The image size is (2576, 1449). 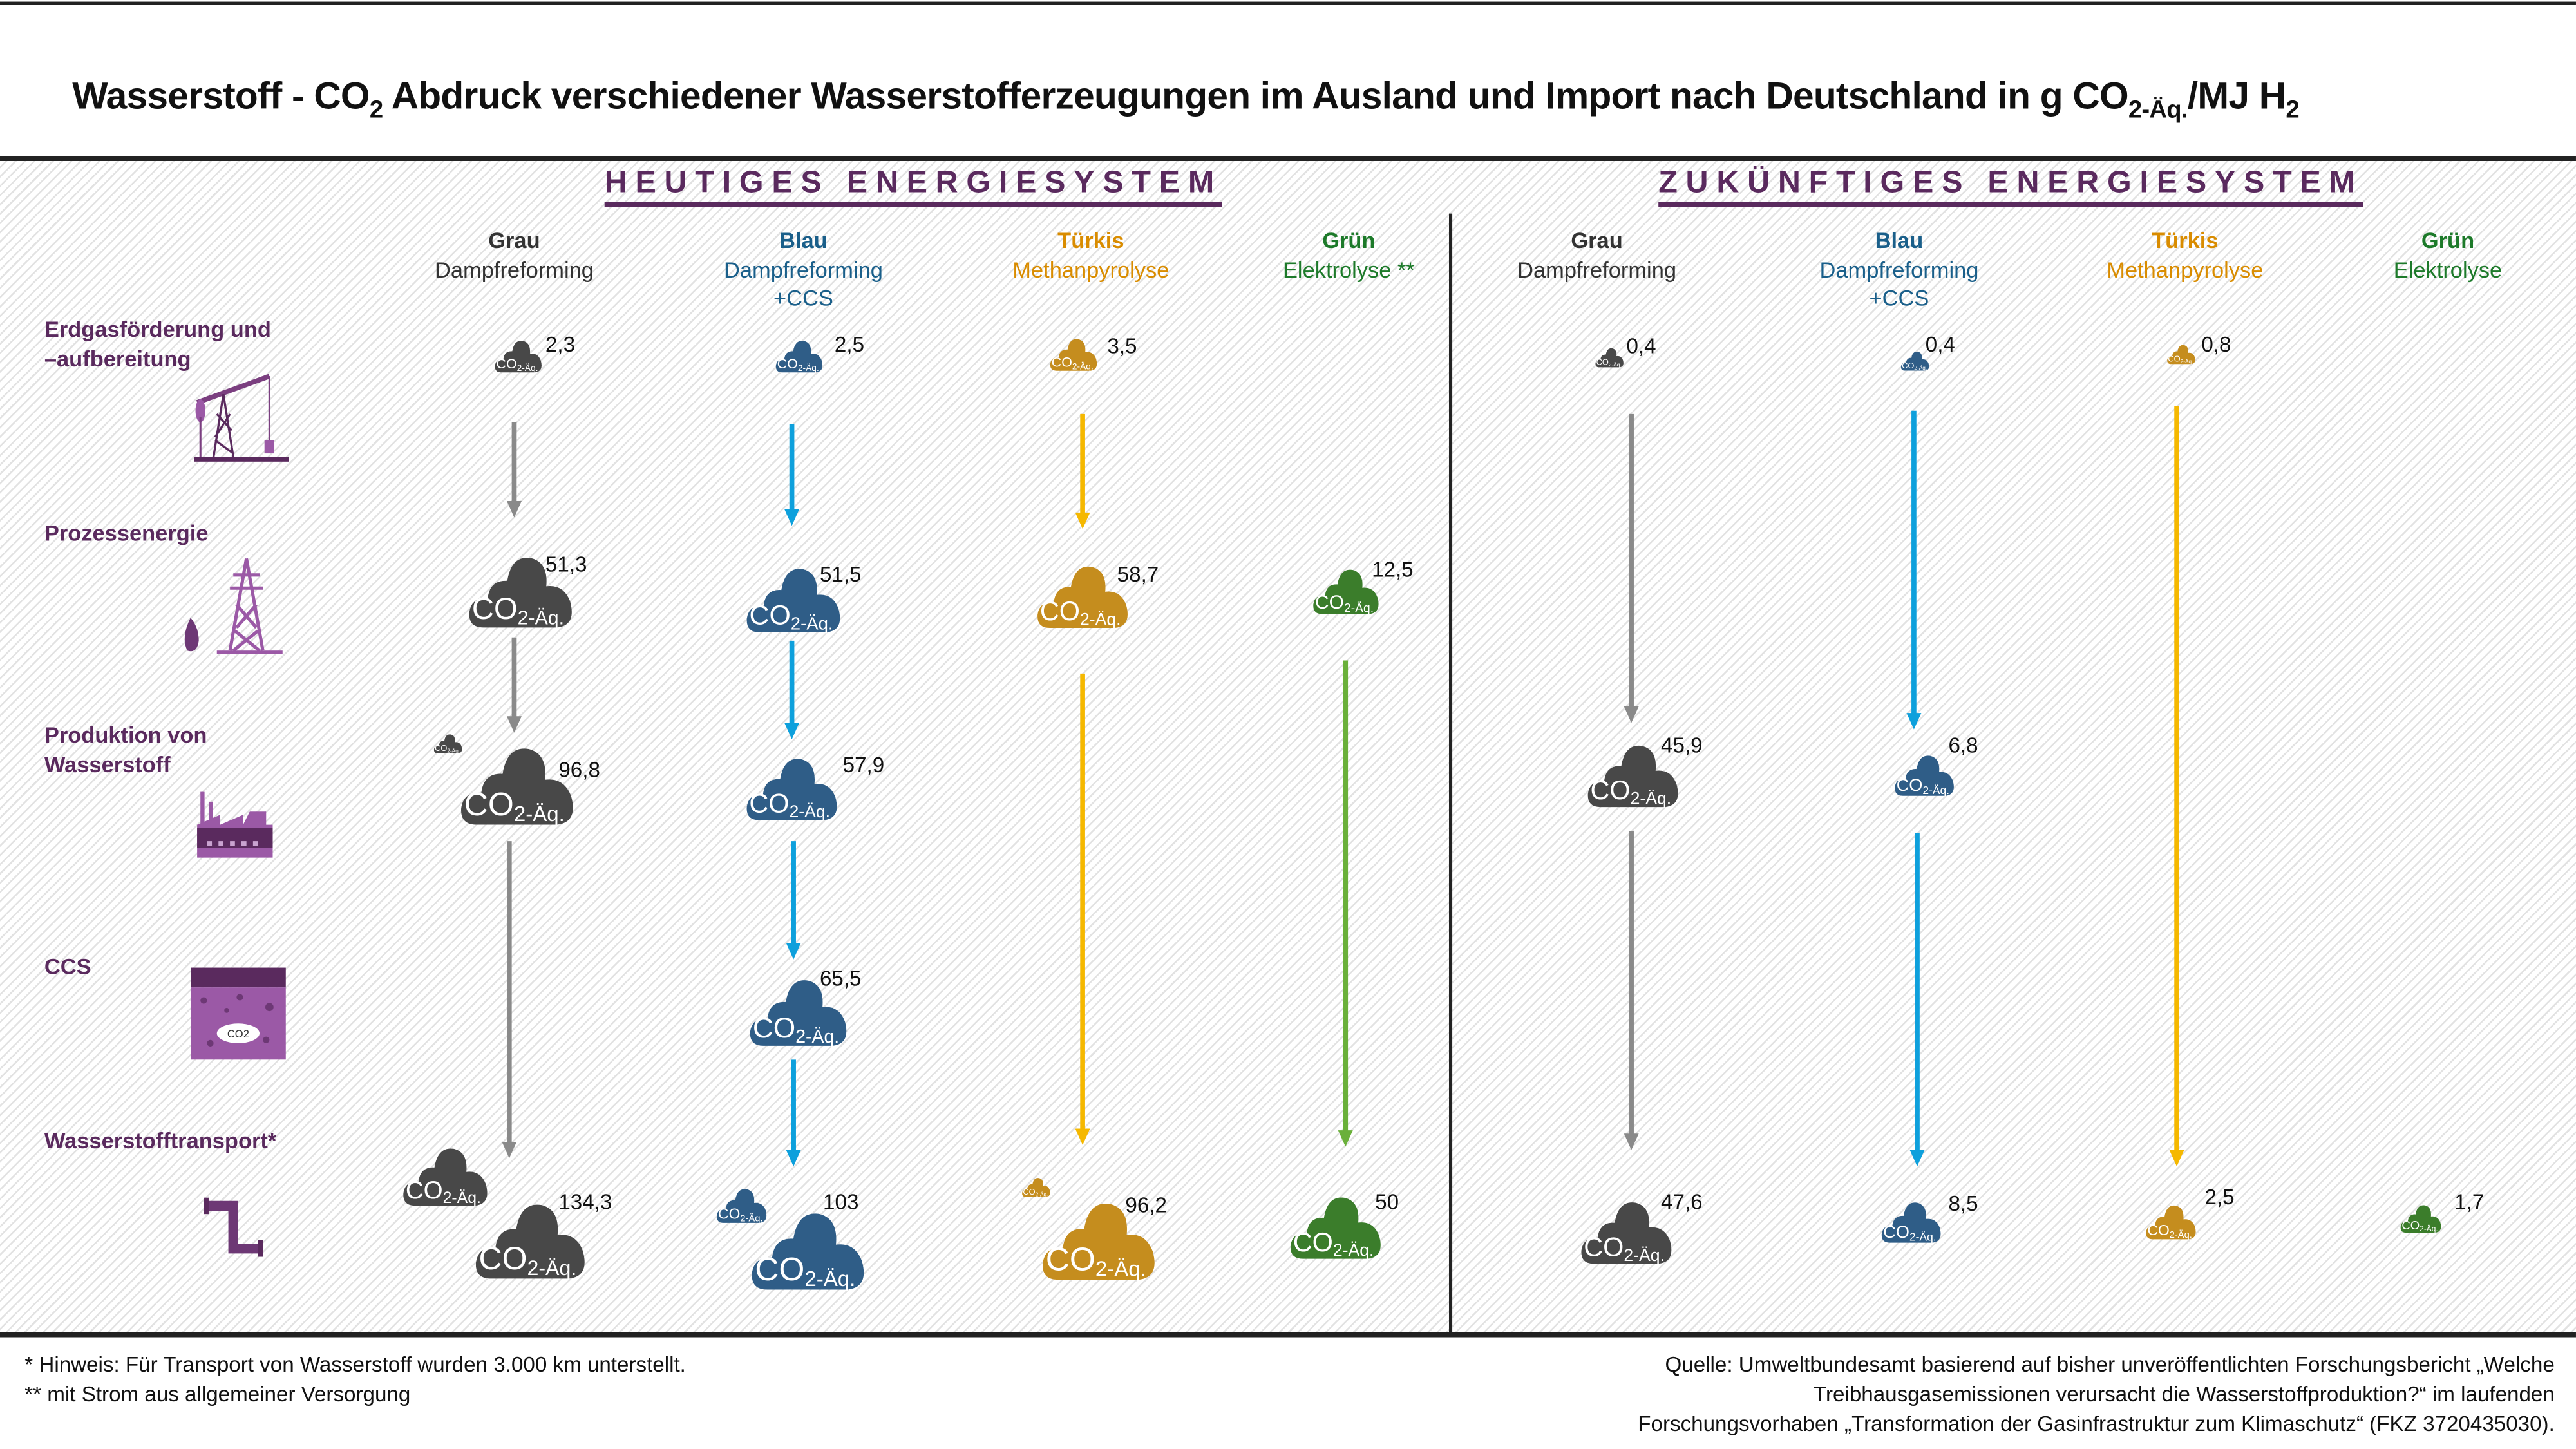 I want to click on emission-value: 47,6, so click(x=1682, y=1202).